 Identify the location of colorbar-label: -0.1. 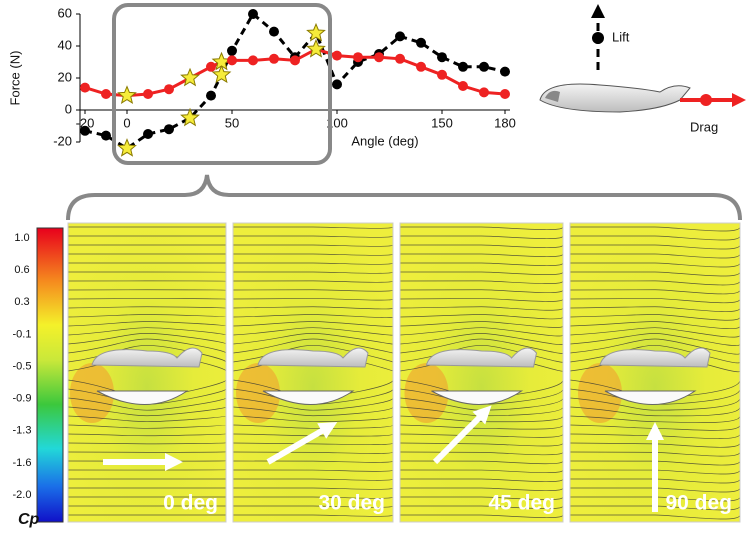
(22, 334).